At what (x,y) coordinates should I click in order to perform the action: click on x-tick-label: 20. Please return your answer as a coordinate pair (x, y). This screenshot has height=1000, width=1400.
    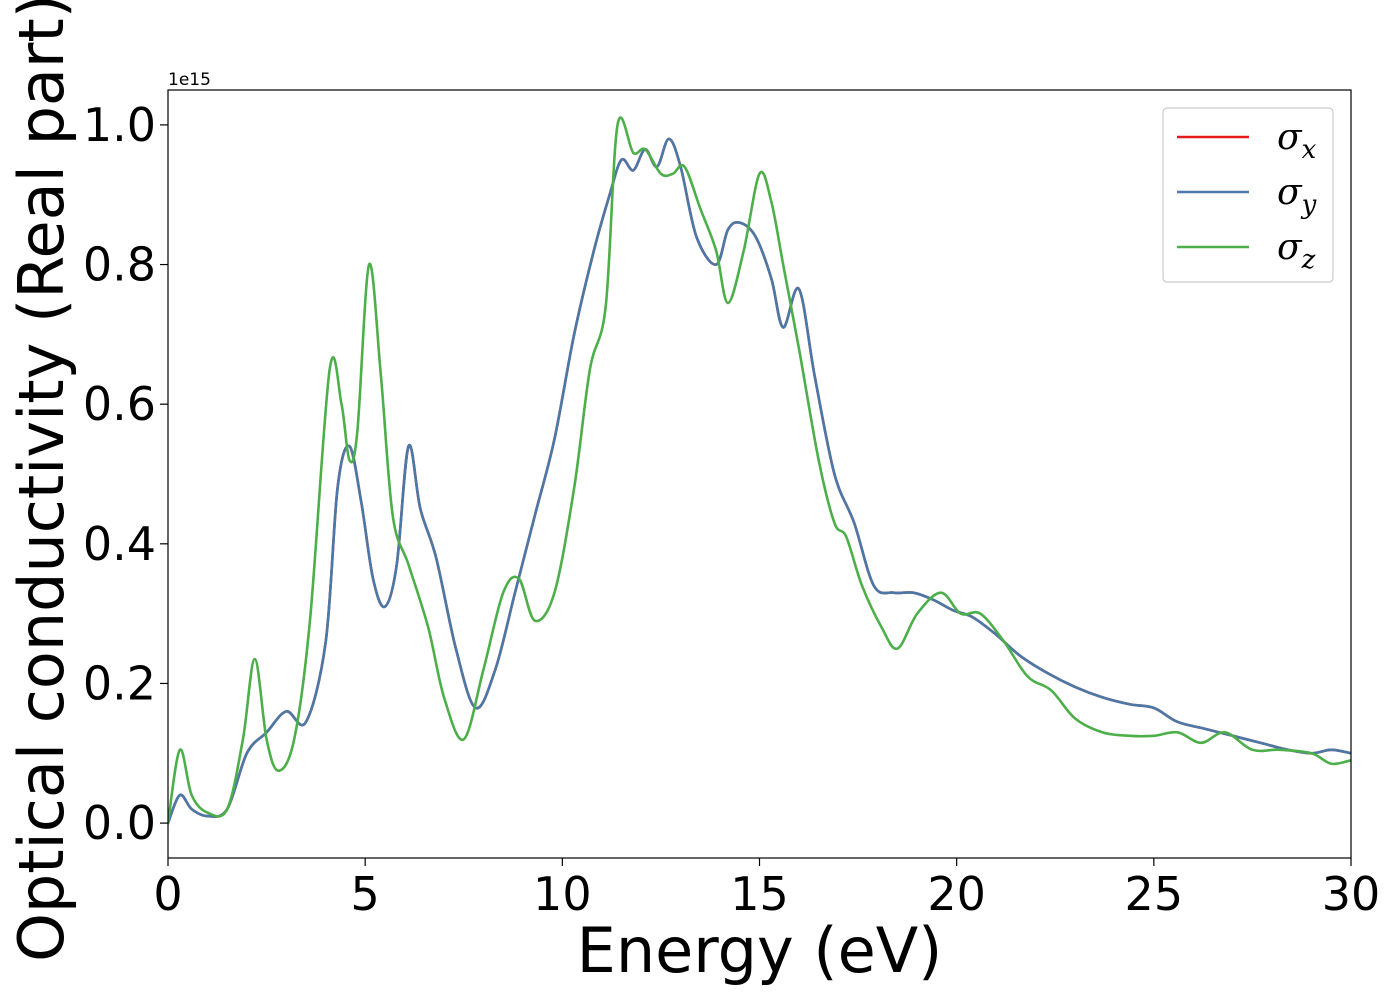
    Looking at the image, I should click on (956, 894).